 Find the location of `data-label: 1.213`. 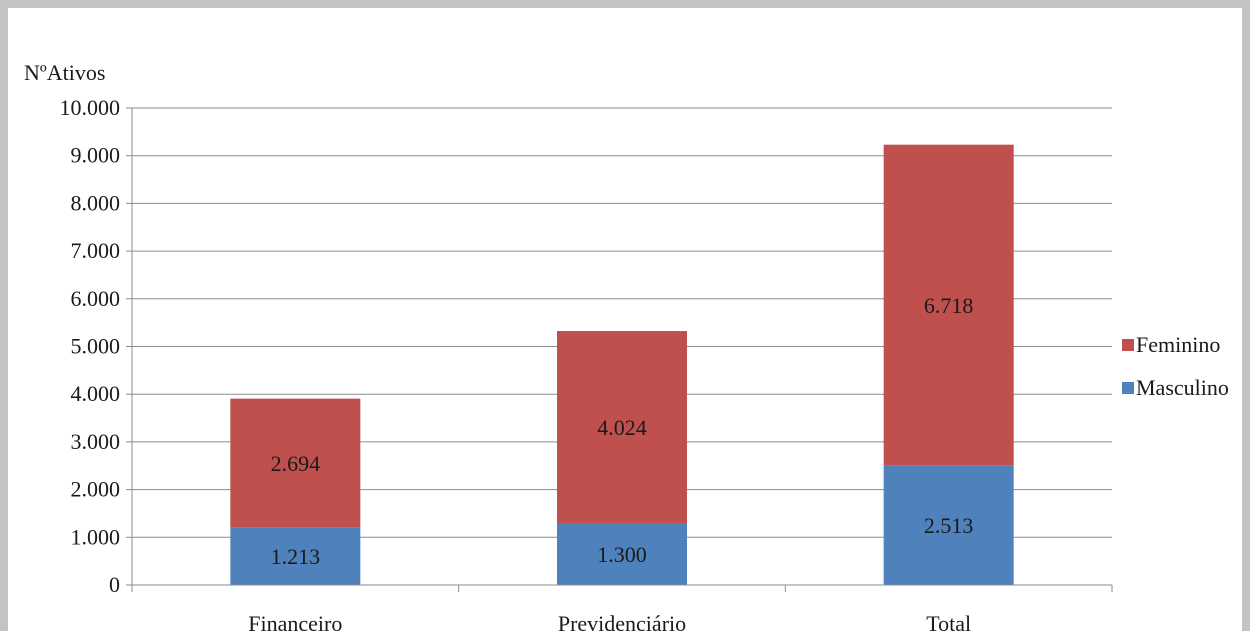

data-label: 1.213 is located at coordinates (296, 556).